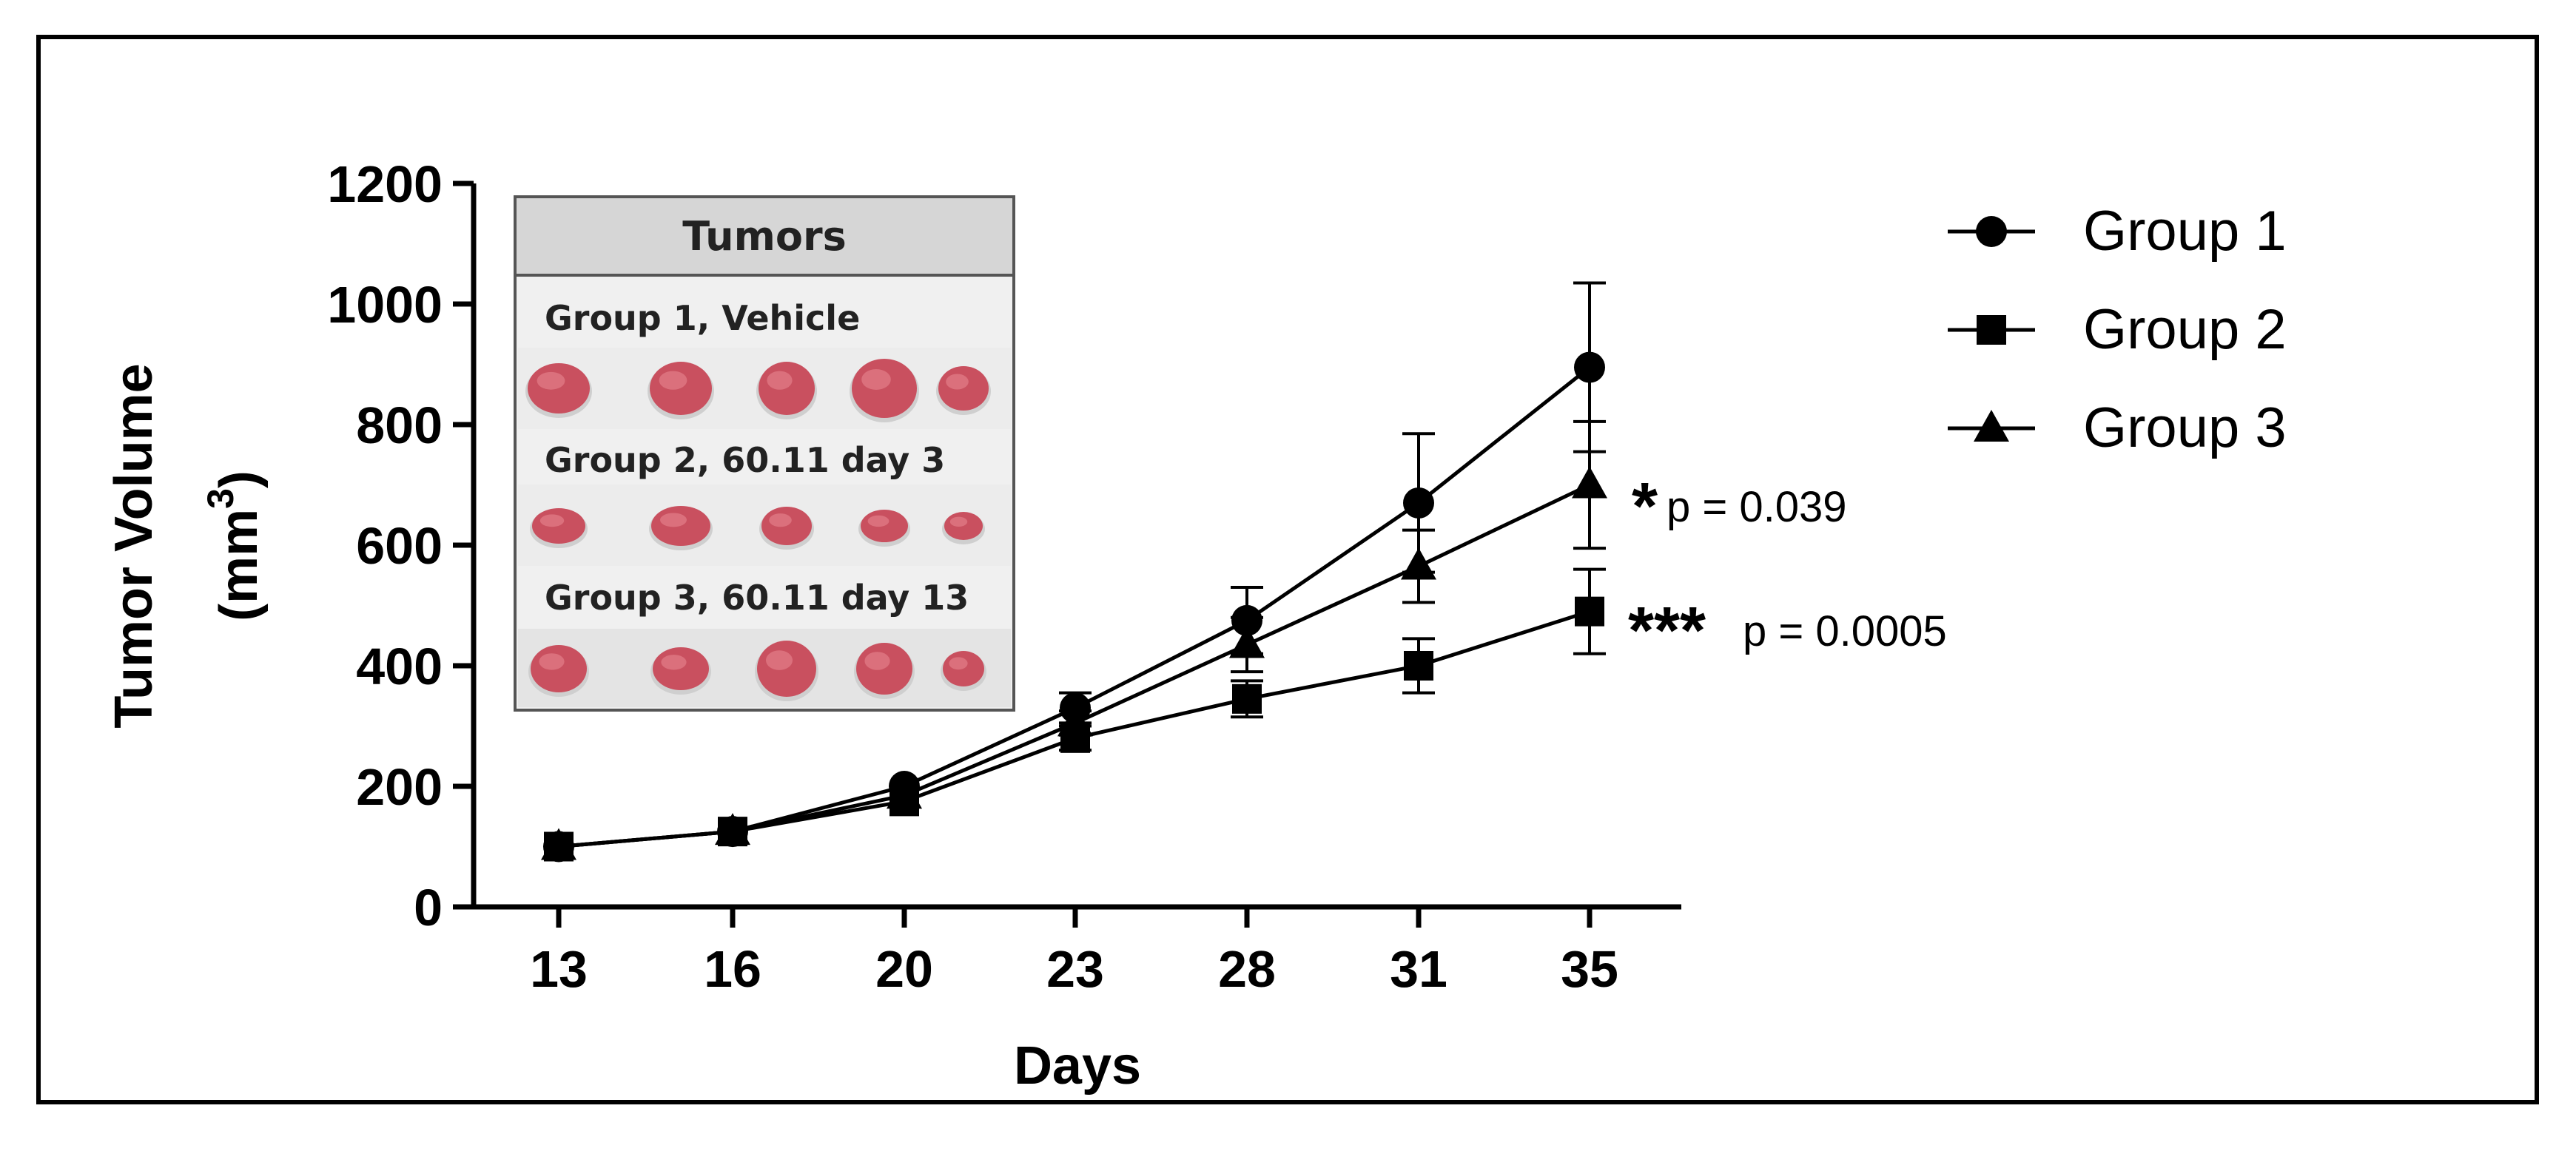 This screenshot has height=1151, width=2576. Describe the element at coordinates (732, 969) in the screenshot. I see `x-tick-label-16: 16` at that location.